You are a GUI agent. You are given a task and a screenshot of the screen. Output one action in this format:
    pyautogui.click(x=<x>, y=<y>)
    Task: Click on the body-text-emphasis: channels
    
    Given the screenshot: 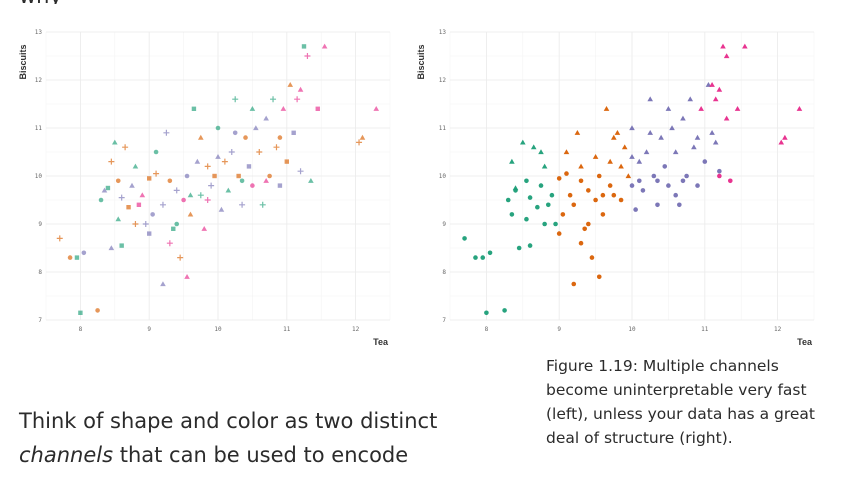 What is the action you would take?
    pyautogui.click(x=66, y=455)
    